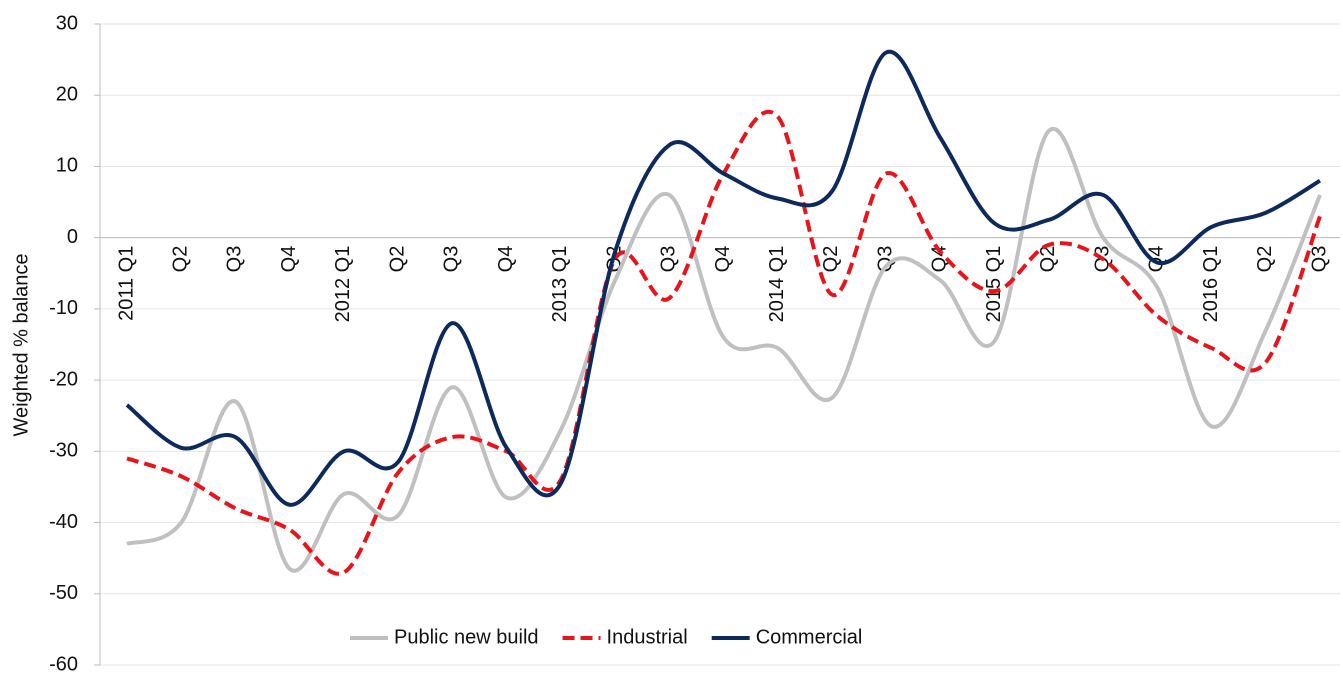  I want to click on y-tick-label: -30, so click(63, 451).